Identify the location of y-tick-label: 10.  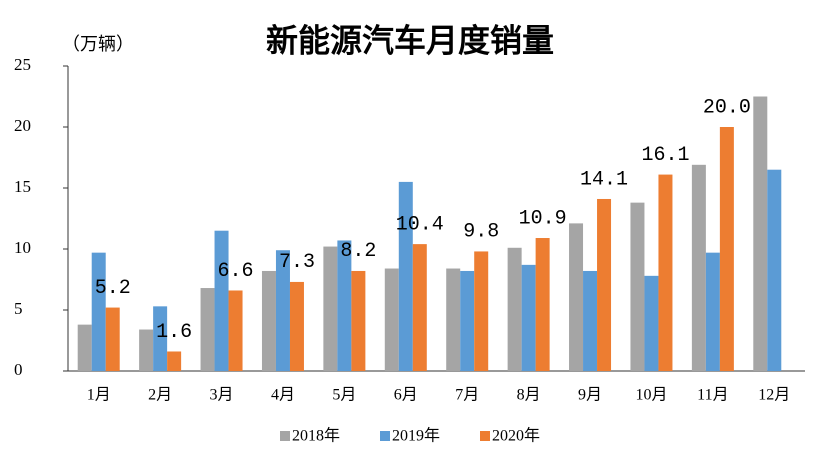
(22, 247).